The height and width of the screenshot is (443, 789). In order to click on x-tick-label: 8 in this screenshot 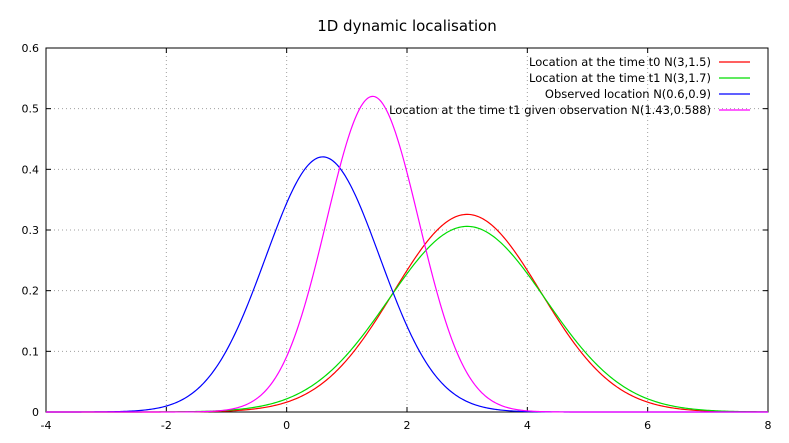, I will do `click(768, 425)`.